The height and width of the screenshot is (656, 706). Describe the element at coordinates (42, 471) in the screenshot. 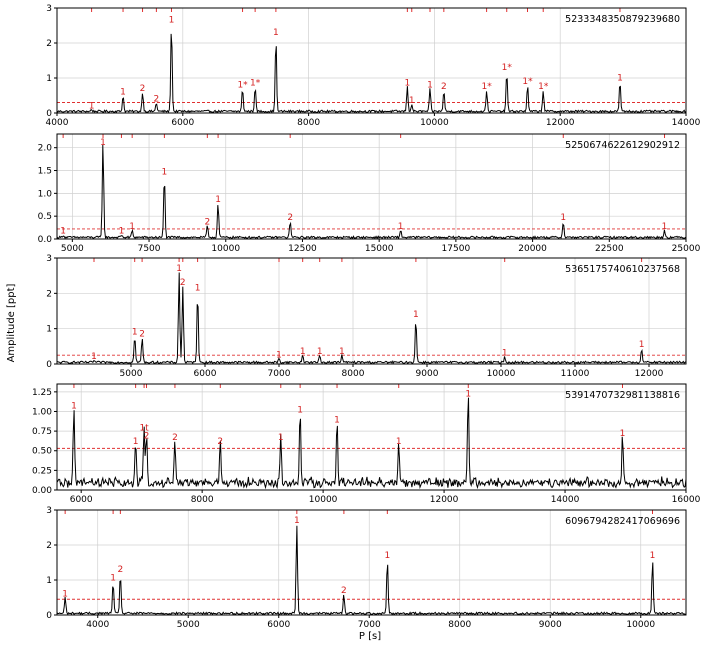

I see `y-tick-label: 0.25` at that location.